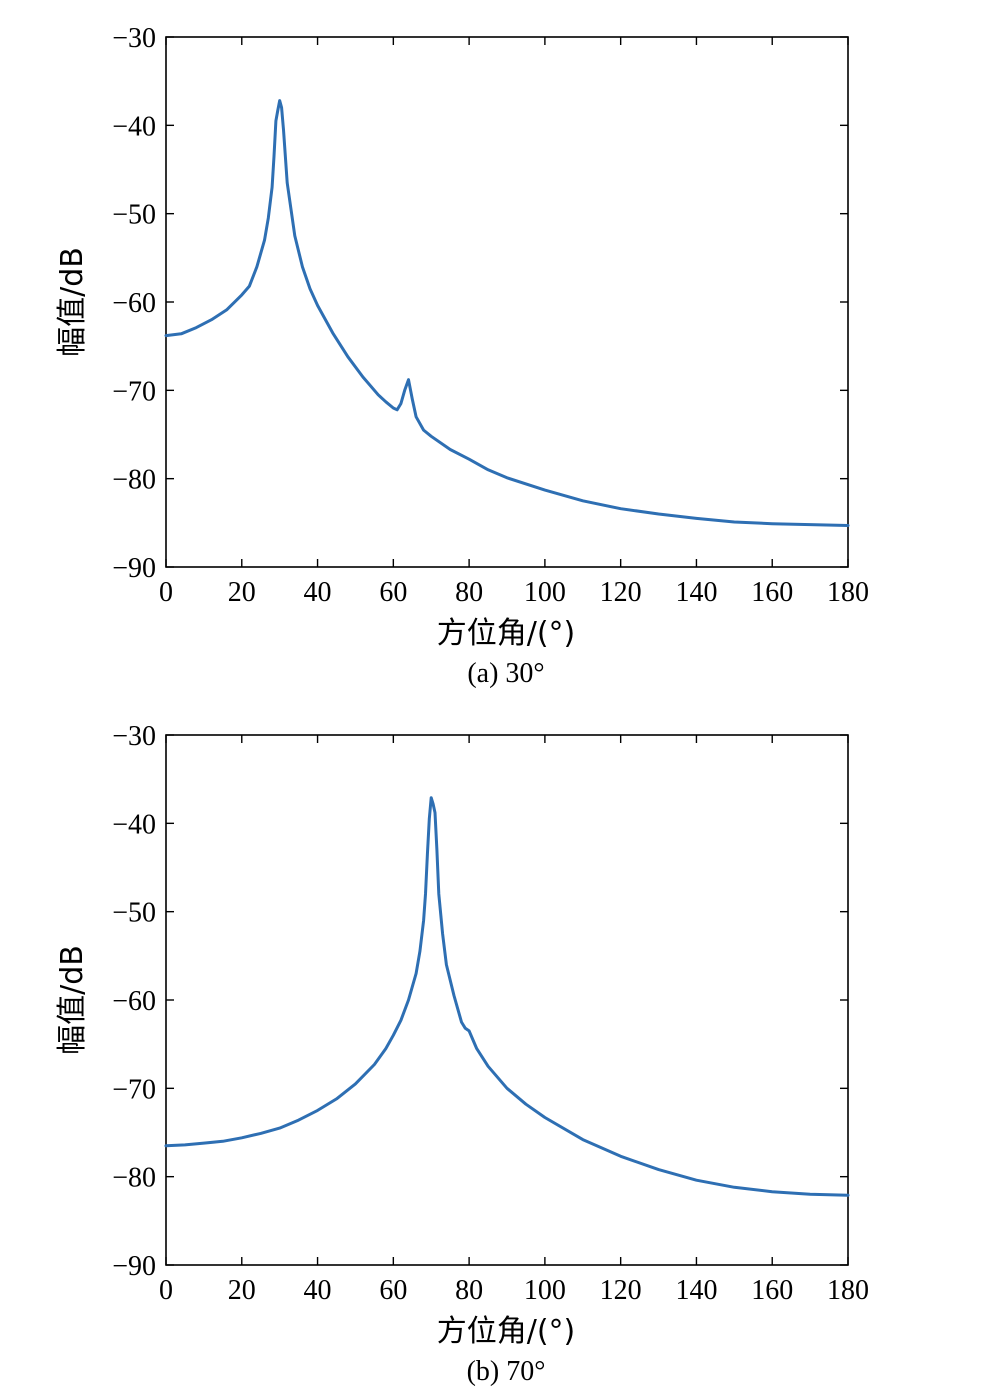 The width and height of the screenshot is (1000, 1393). I want to click on x-tick-label-a: 120, so click(621, 592).